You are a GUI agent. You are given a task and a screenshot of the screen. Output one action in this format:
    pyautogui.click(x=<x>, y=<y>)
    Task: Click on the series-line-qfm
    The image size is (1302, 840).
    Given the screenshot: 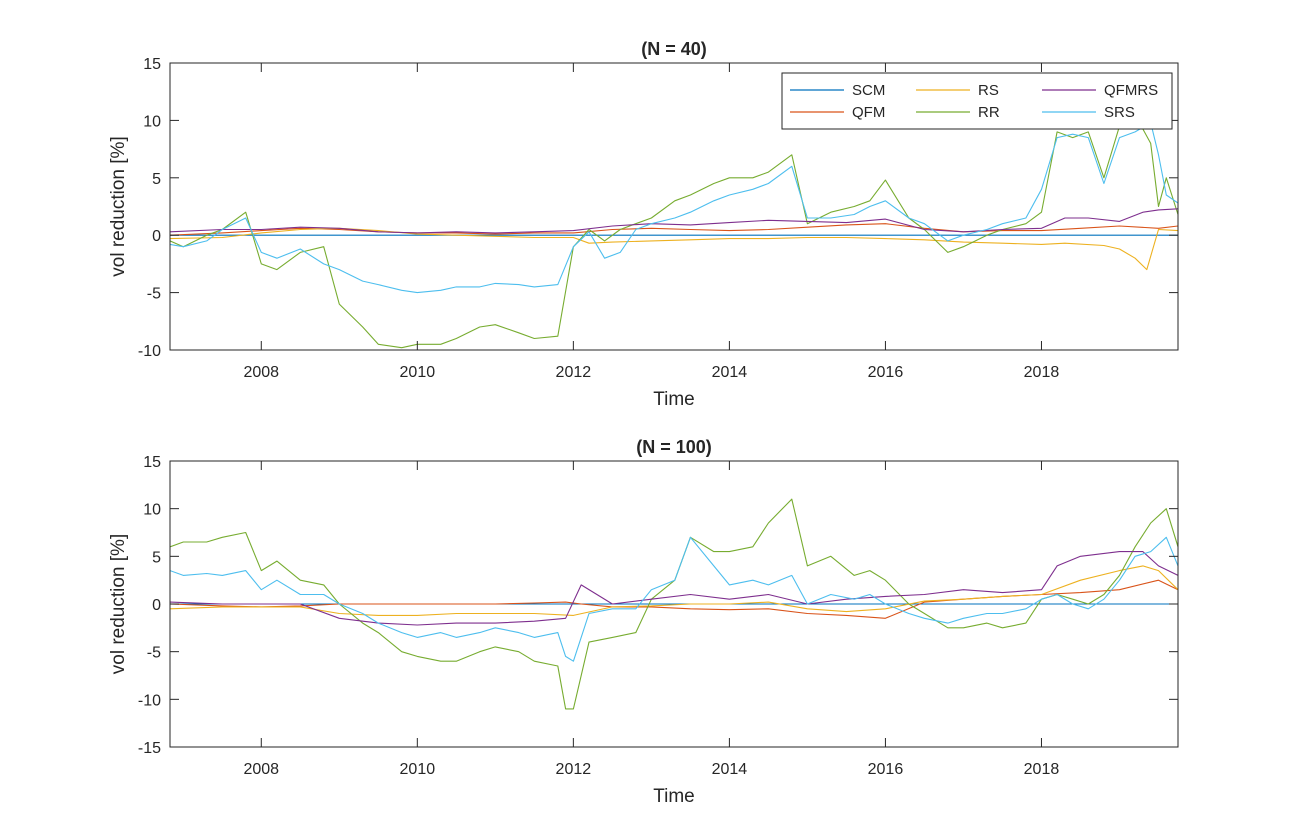 What is the action you would take?
    pyautogui.click(x=674, y=229)
    